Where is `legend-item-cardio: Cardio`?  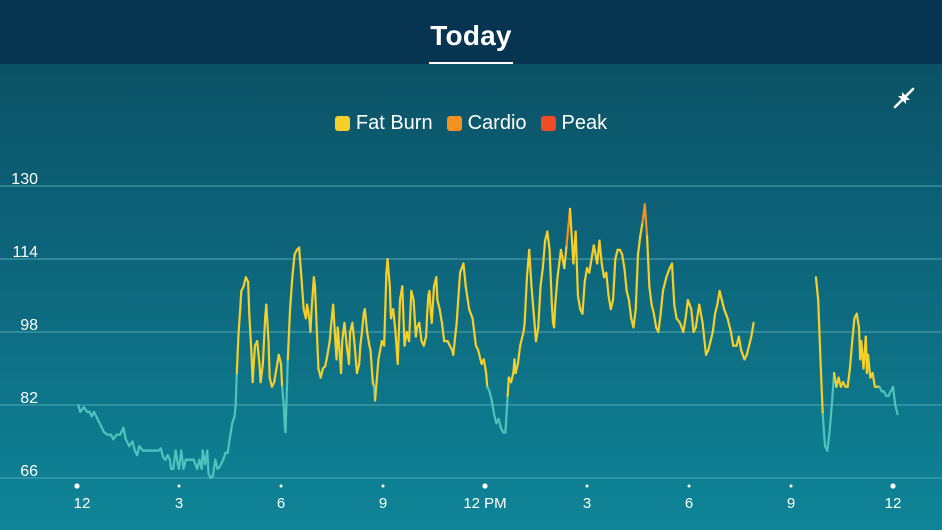 legend-item-cardio: Cardio is located at coordinates (486, 123).